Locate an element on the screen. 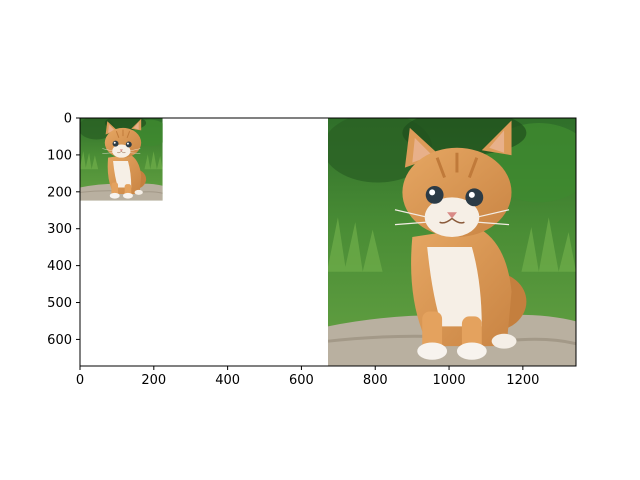 This screenshot has height=480, width=640. x-tick-label: 0 is located at coordinates (80, 380).